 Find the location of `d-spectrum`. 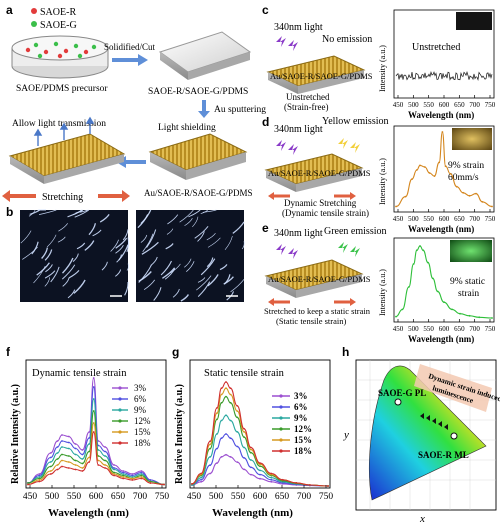

d-spectrum is located at coordinates (444, 169).